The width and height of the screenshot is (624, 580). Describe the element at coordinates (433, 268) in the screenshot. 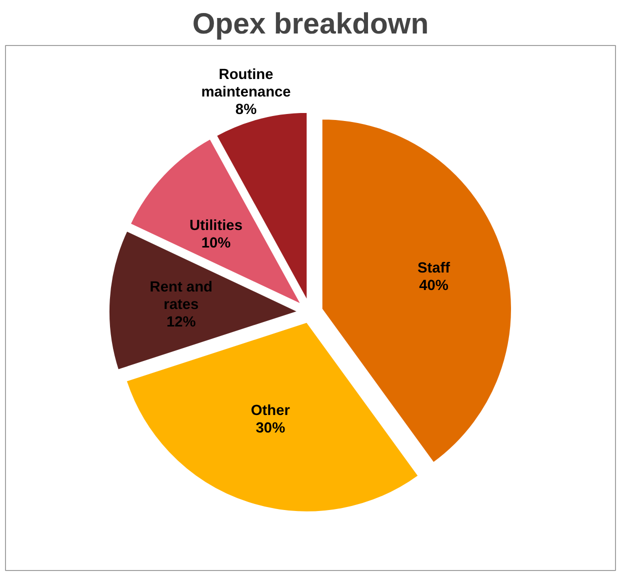

I see `slice-label: Staff` at that location.